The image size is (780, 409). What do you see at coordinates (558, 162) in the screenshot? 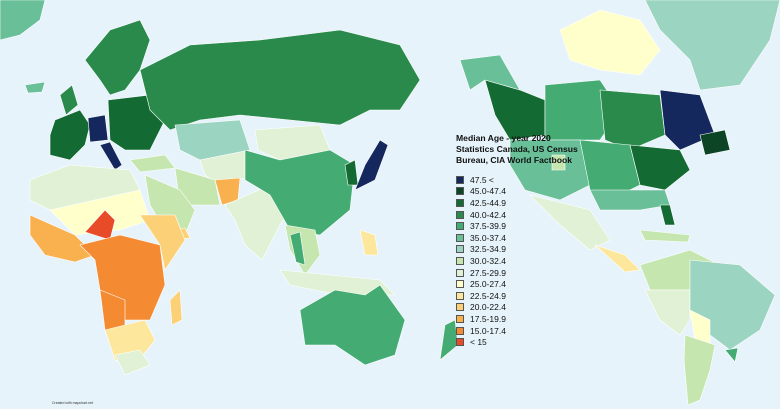
I see `region-utah` at bounding box center [558, 162].